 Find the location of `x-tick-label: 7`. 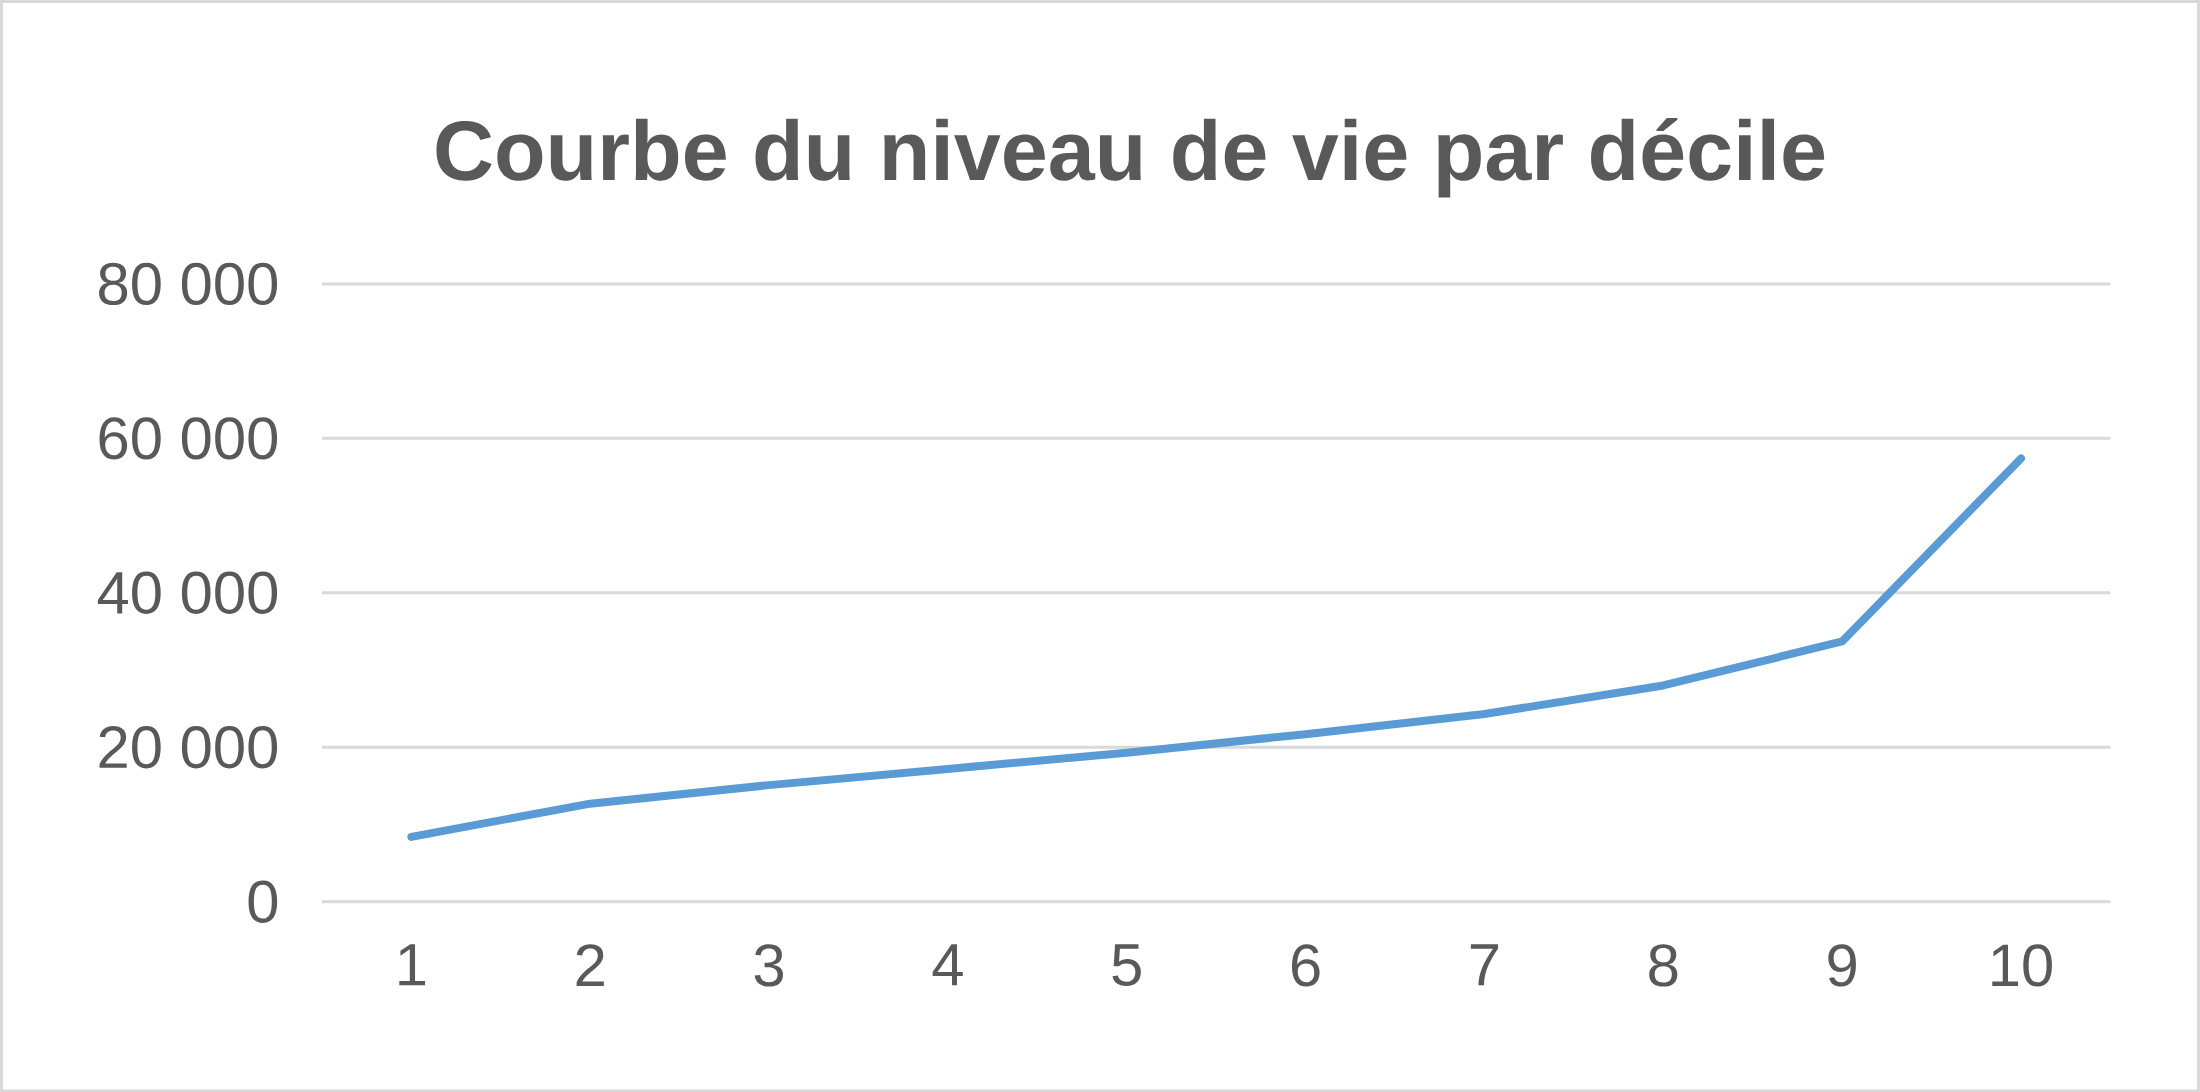

x-tick-label: 7 is located at coordinates (1484, 964).